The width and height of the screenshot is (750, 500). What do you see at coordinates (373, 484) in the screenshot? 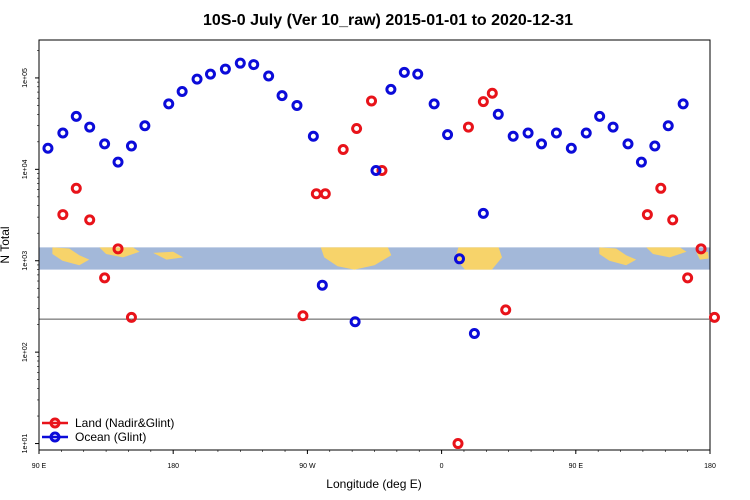
I see `x-axis-label: Longitude (deg E)` at bounding box center [373, 484].